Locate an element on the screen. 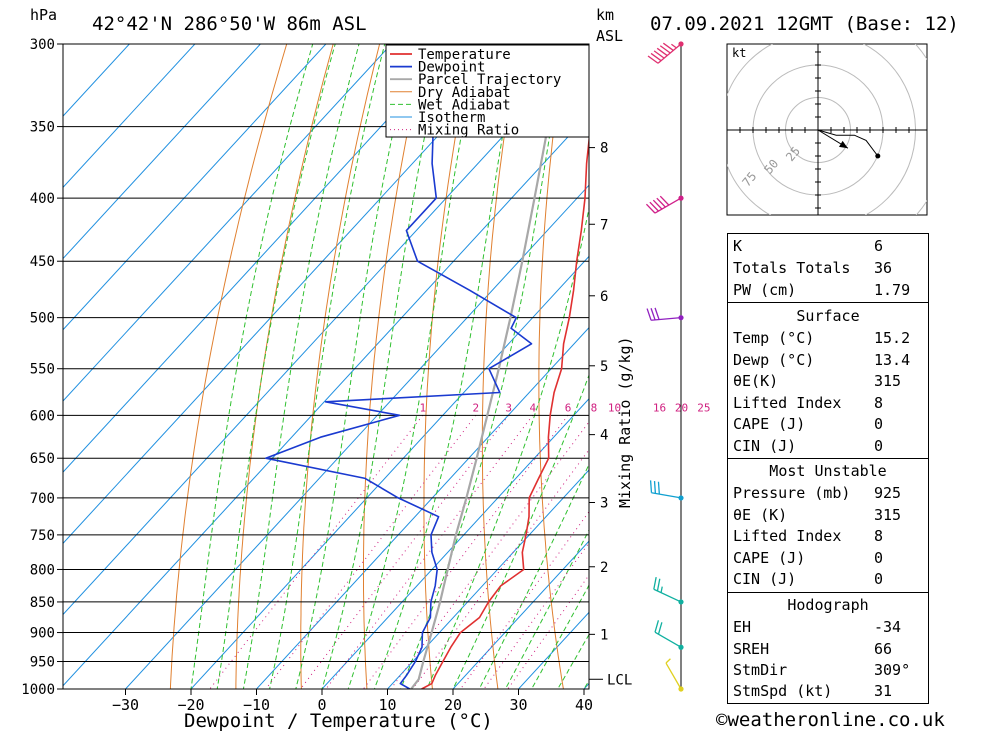 The height and width of the screenshot is (733, 1000). temperature-tick-label: 20 is located at coordinates (453, 705).